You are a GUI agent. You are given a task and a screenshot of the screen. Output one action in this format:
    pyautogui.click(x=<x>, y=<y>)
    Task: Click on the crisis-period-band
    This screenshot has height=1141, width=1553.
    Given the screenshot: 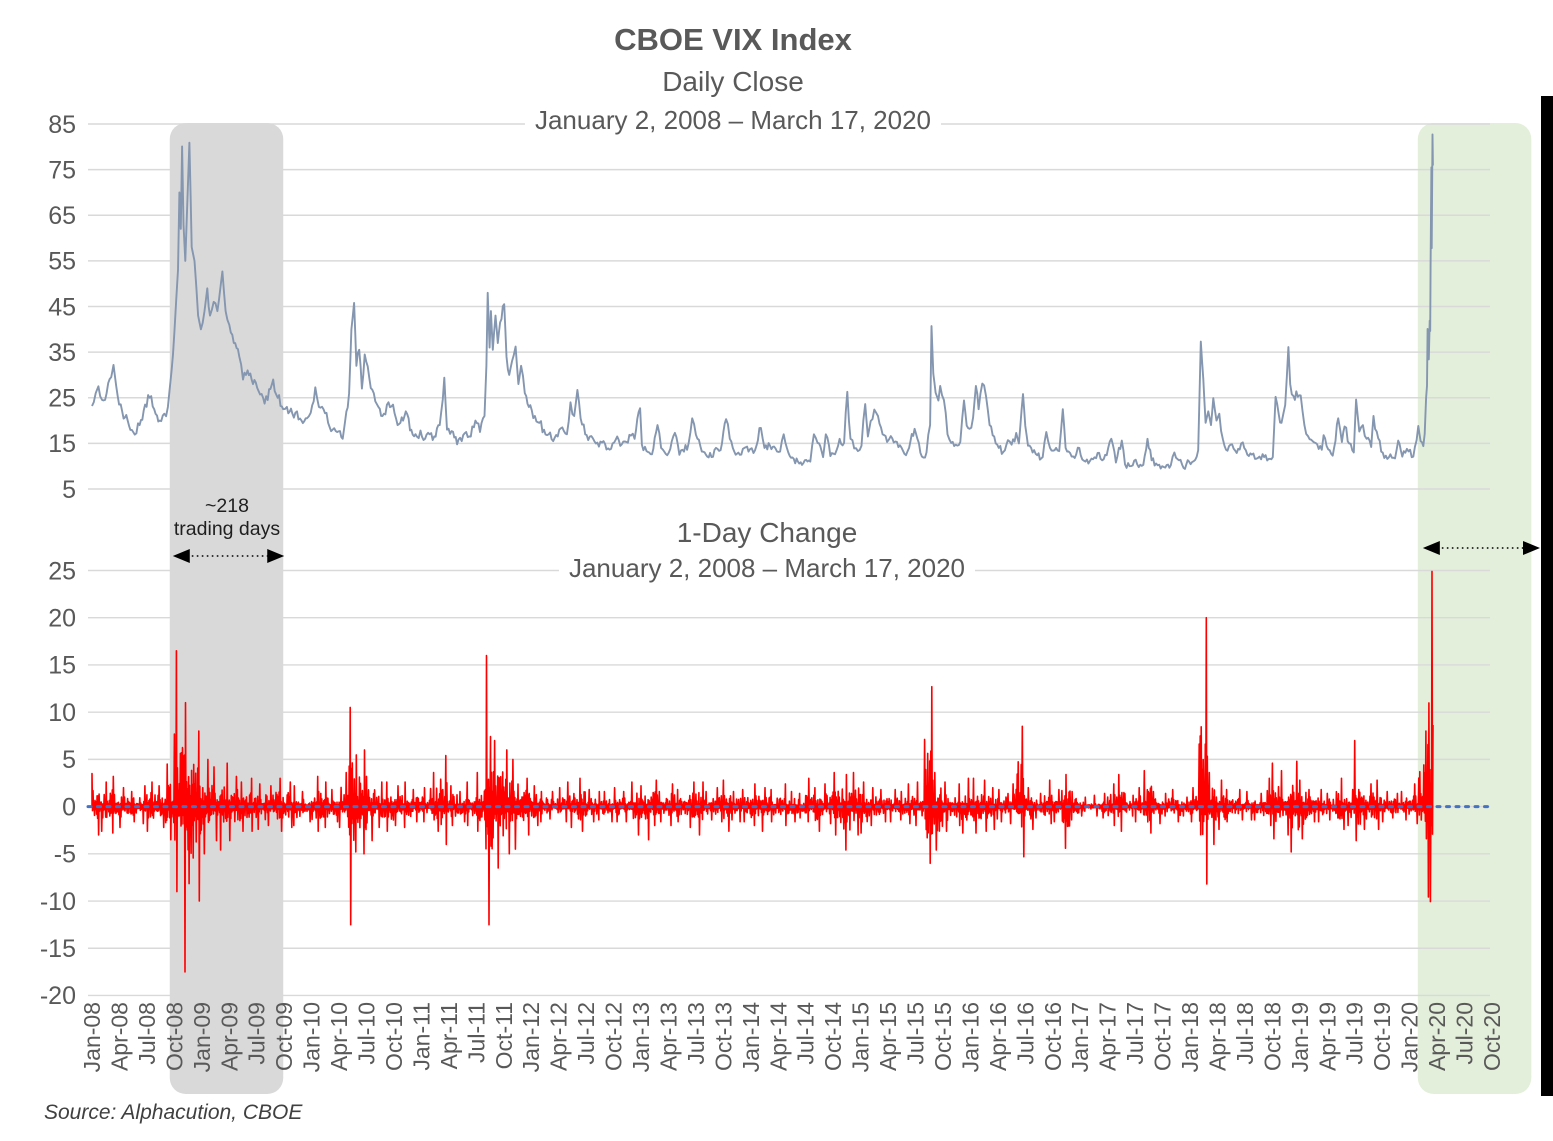 What is the action you would take?
    pyautogui.click(x=226, y=608)
    